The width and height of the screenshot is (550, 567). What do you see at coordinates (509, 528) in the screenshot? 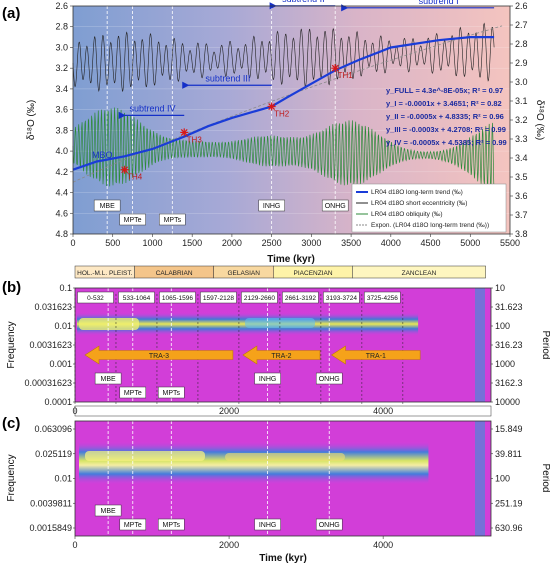
I see `y-right-tick-label: 630.96` at bounding box center [509, 528].